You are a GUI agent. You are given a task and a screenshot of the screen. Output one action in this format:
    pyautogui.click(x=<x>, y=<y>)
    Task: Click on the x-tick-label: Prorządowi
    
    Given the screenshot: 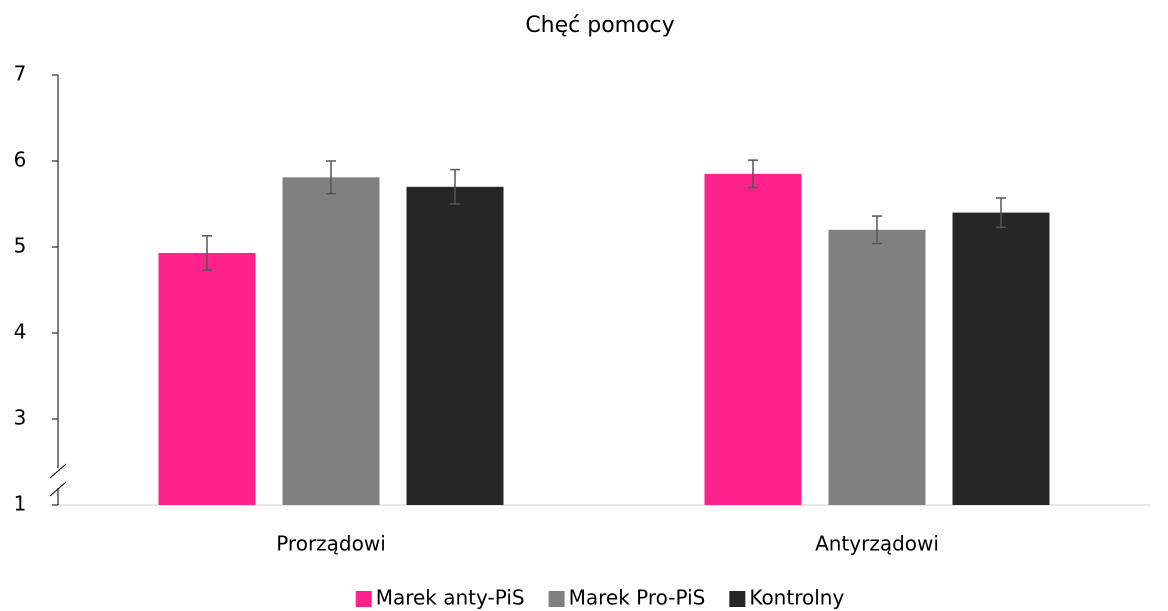 What is the action you would take?
    pyautogui.click(x=331, y=544)
    